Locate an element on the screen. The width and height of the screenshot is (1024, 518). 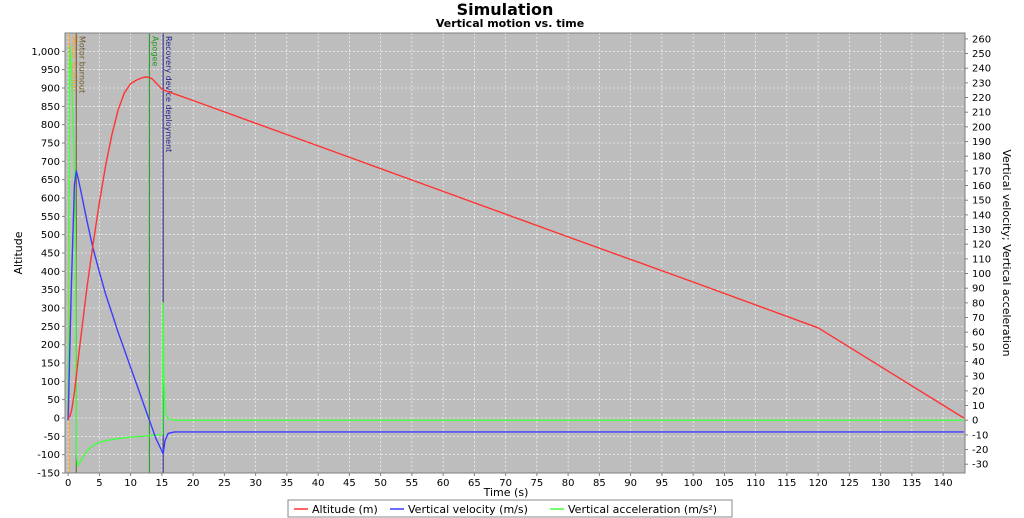
y2-tick-label: 50 is located at coordinates (978, 347).